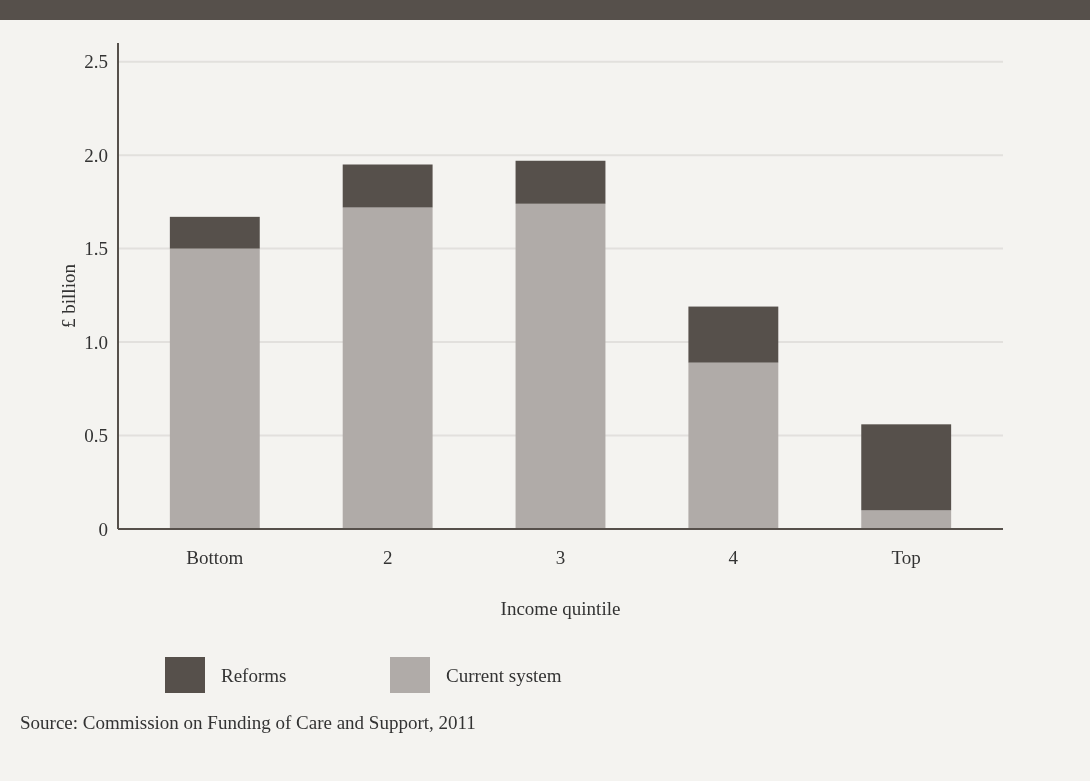 The height and width of the screenshot is (781, 1090). I want to click on y-tick-label: 2.0, so click(96, 155).